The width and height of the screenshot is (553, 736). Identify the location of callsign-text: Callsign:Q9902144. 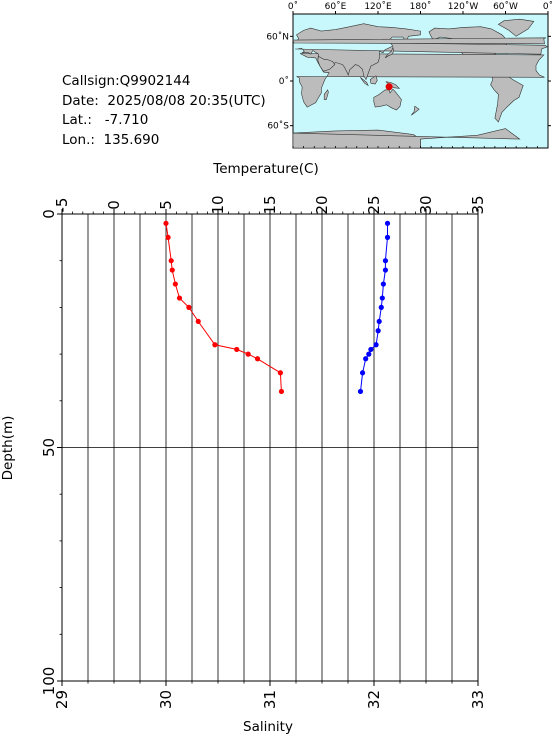
(126, 81).